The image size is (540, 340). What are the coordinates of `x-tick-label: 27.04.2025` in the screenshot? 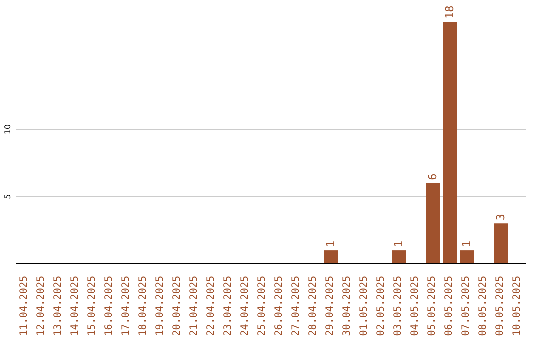 It's located at (296, 306).